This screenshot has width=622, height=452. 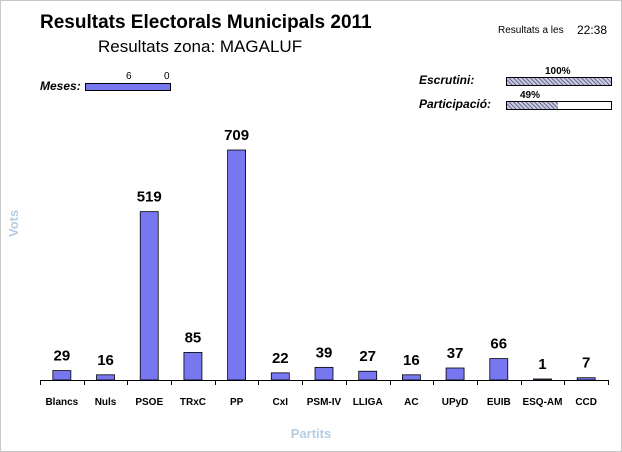 I want to click on zone-subtitle: Resultats zona: MAGALUF, so click(x=200, y=46).